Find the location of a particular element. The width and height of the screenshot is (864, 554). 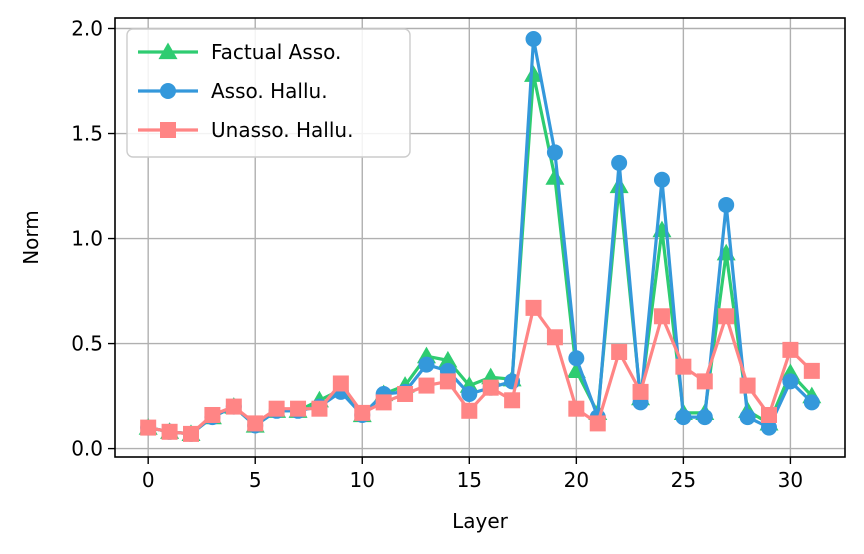

legend-label: Unasso. Hallu. is located at coordinates (282, 130).